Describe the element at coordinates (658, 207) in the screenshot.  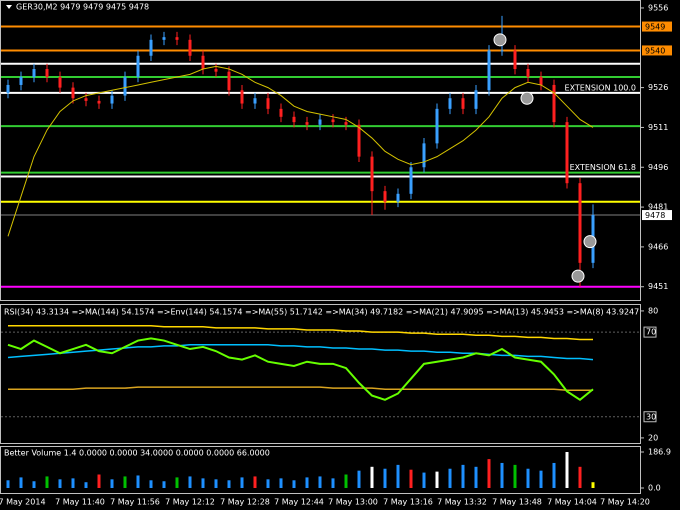
I see `y-tick-label: 9481` at that location.